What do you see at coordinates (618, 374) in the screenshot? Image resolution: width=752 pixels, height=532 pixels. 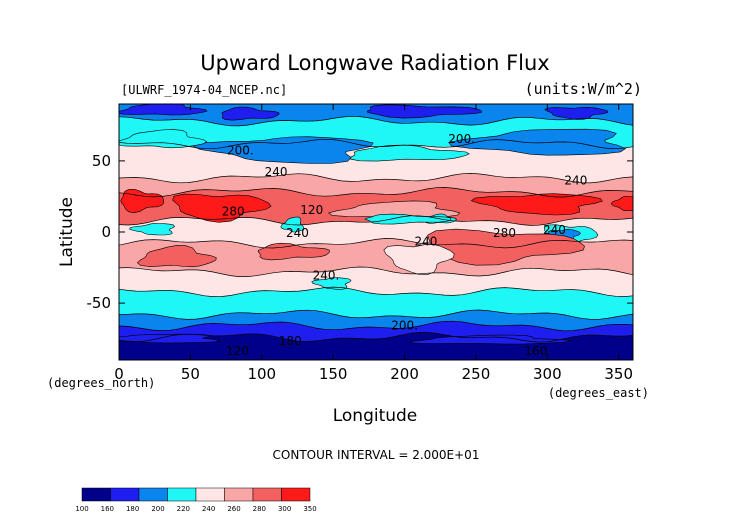 I see `x-tick-label: 350` at bounding box center [618, 374].